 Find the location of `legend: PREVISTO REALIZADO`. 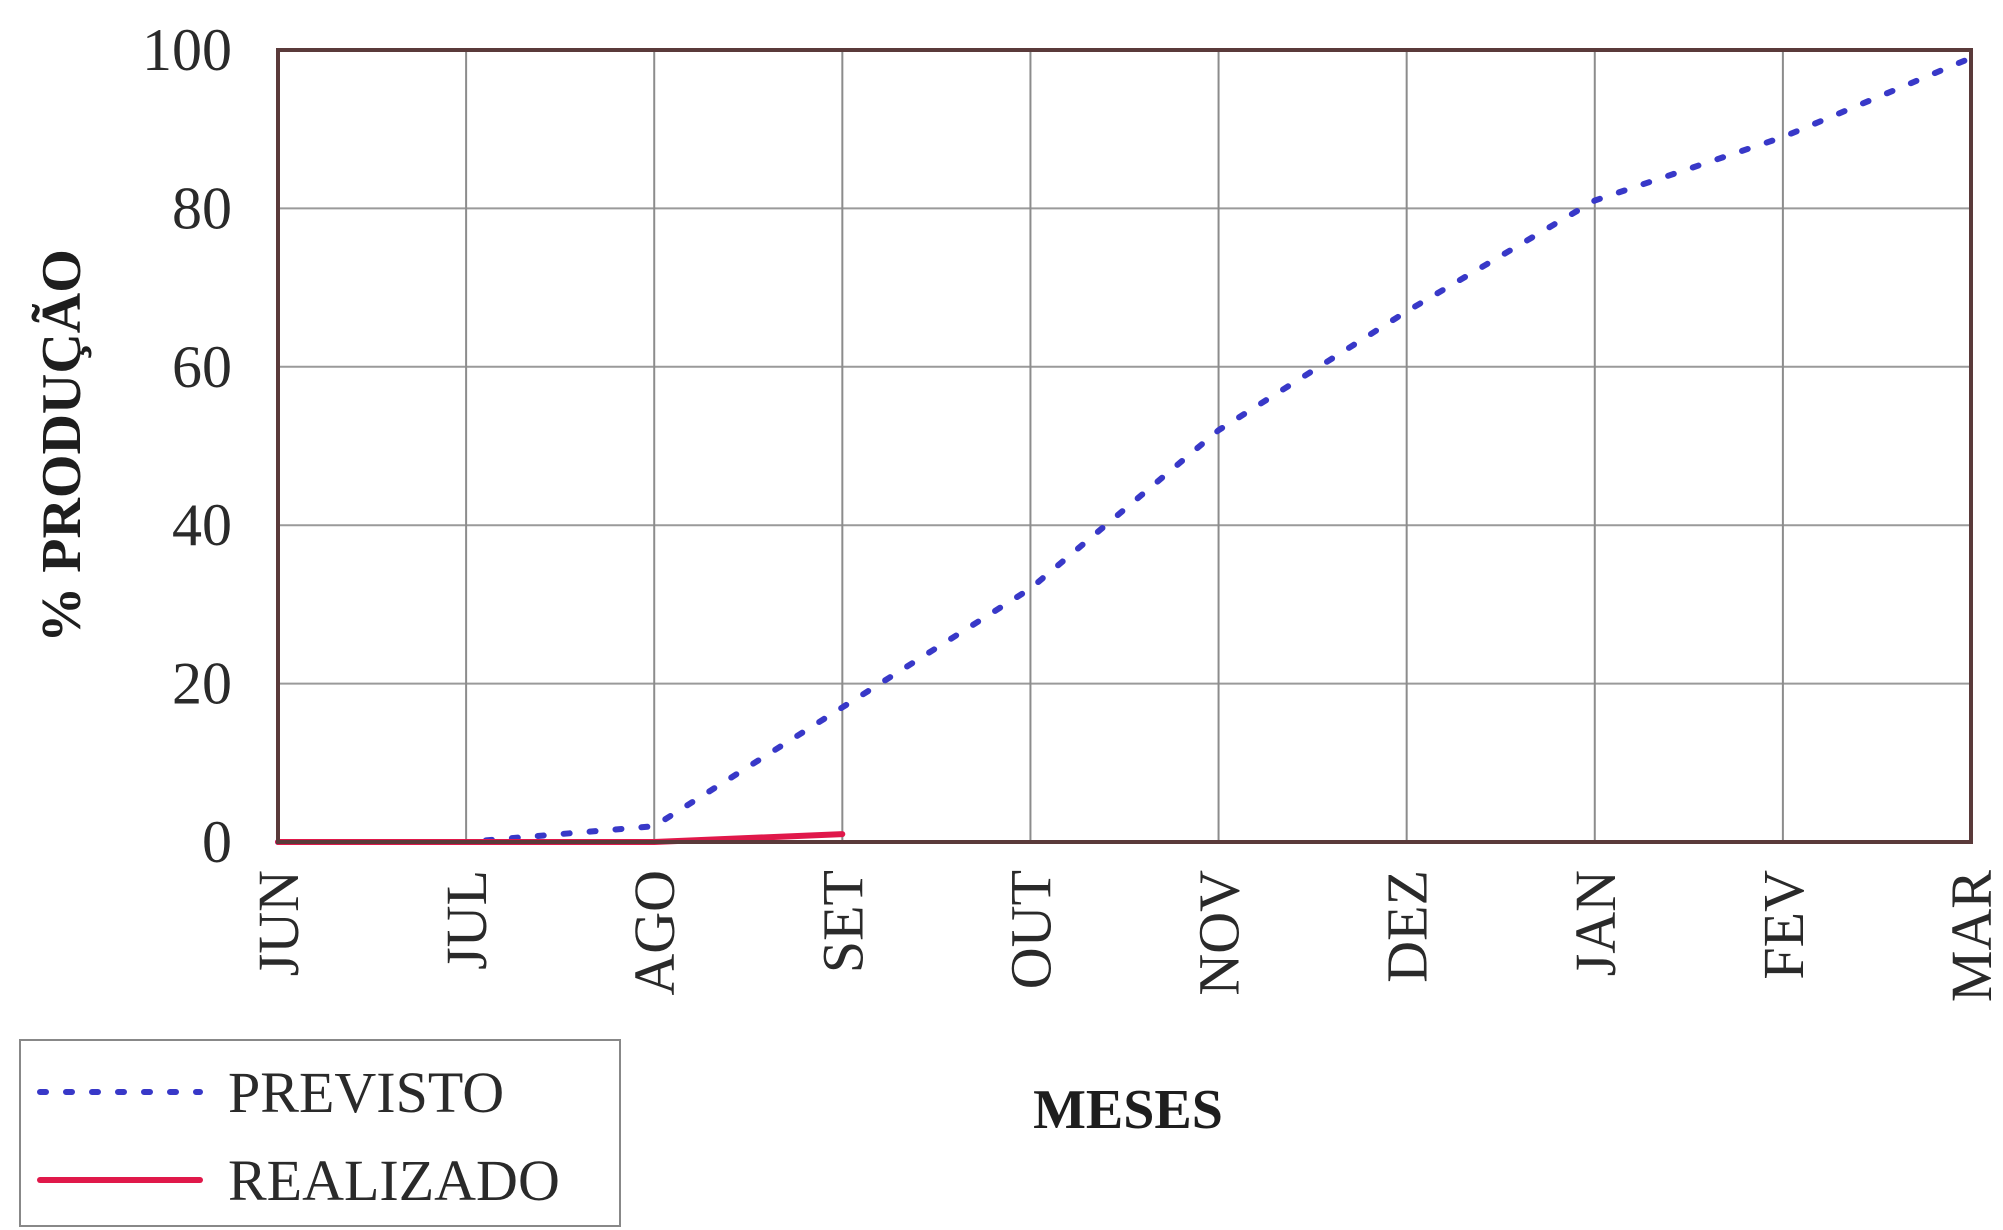

legend: PREVISTO REALIZADO is located at coordinates (320, 1133).